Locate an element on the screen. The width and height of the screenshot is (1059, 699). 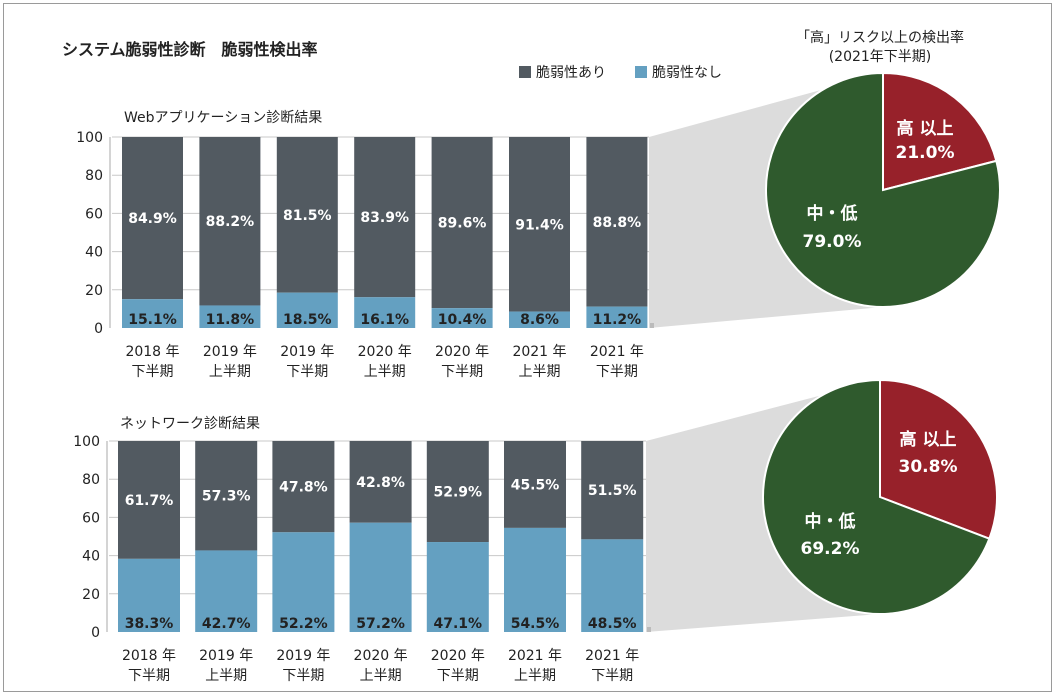
web-label-vuln: 84.9% is located at coordinates (152, 219).